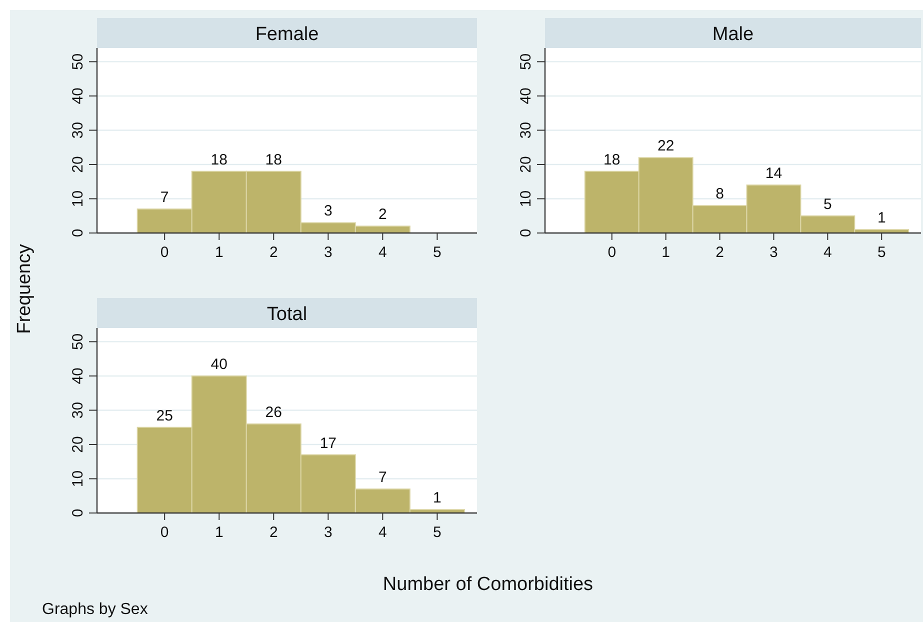 This screenshot has width=923, height=622. Describe the element at coordinates (328, 443) in the screenshot. I see `data-label: 17` at that location.